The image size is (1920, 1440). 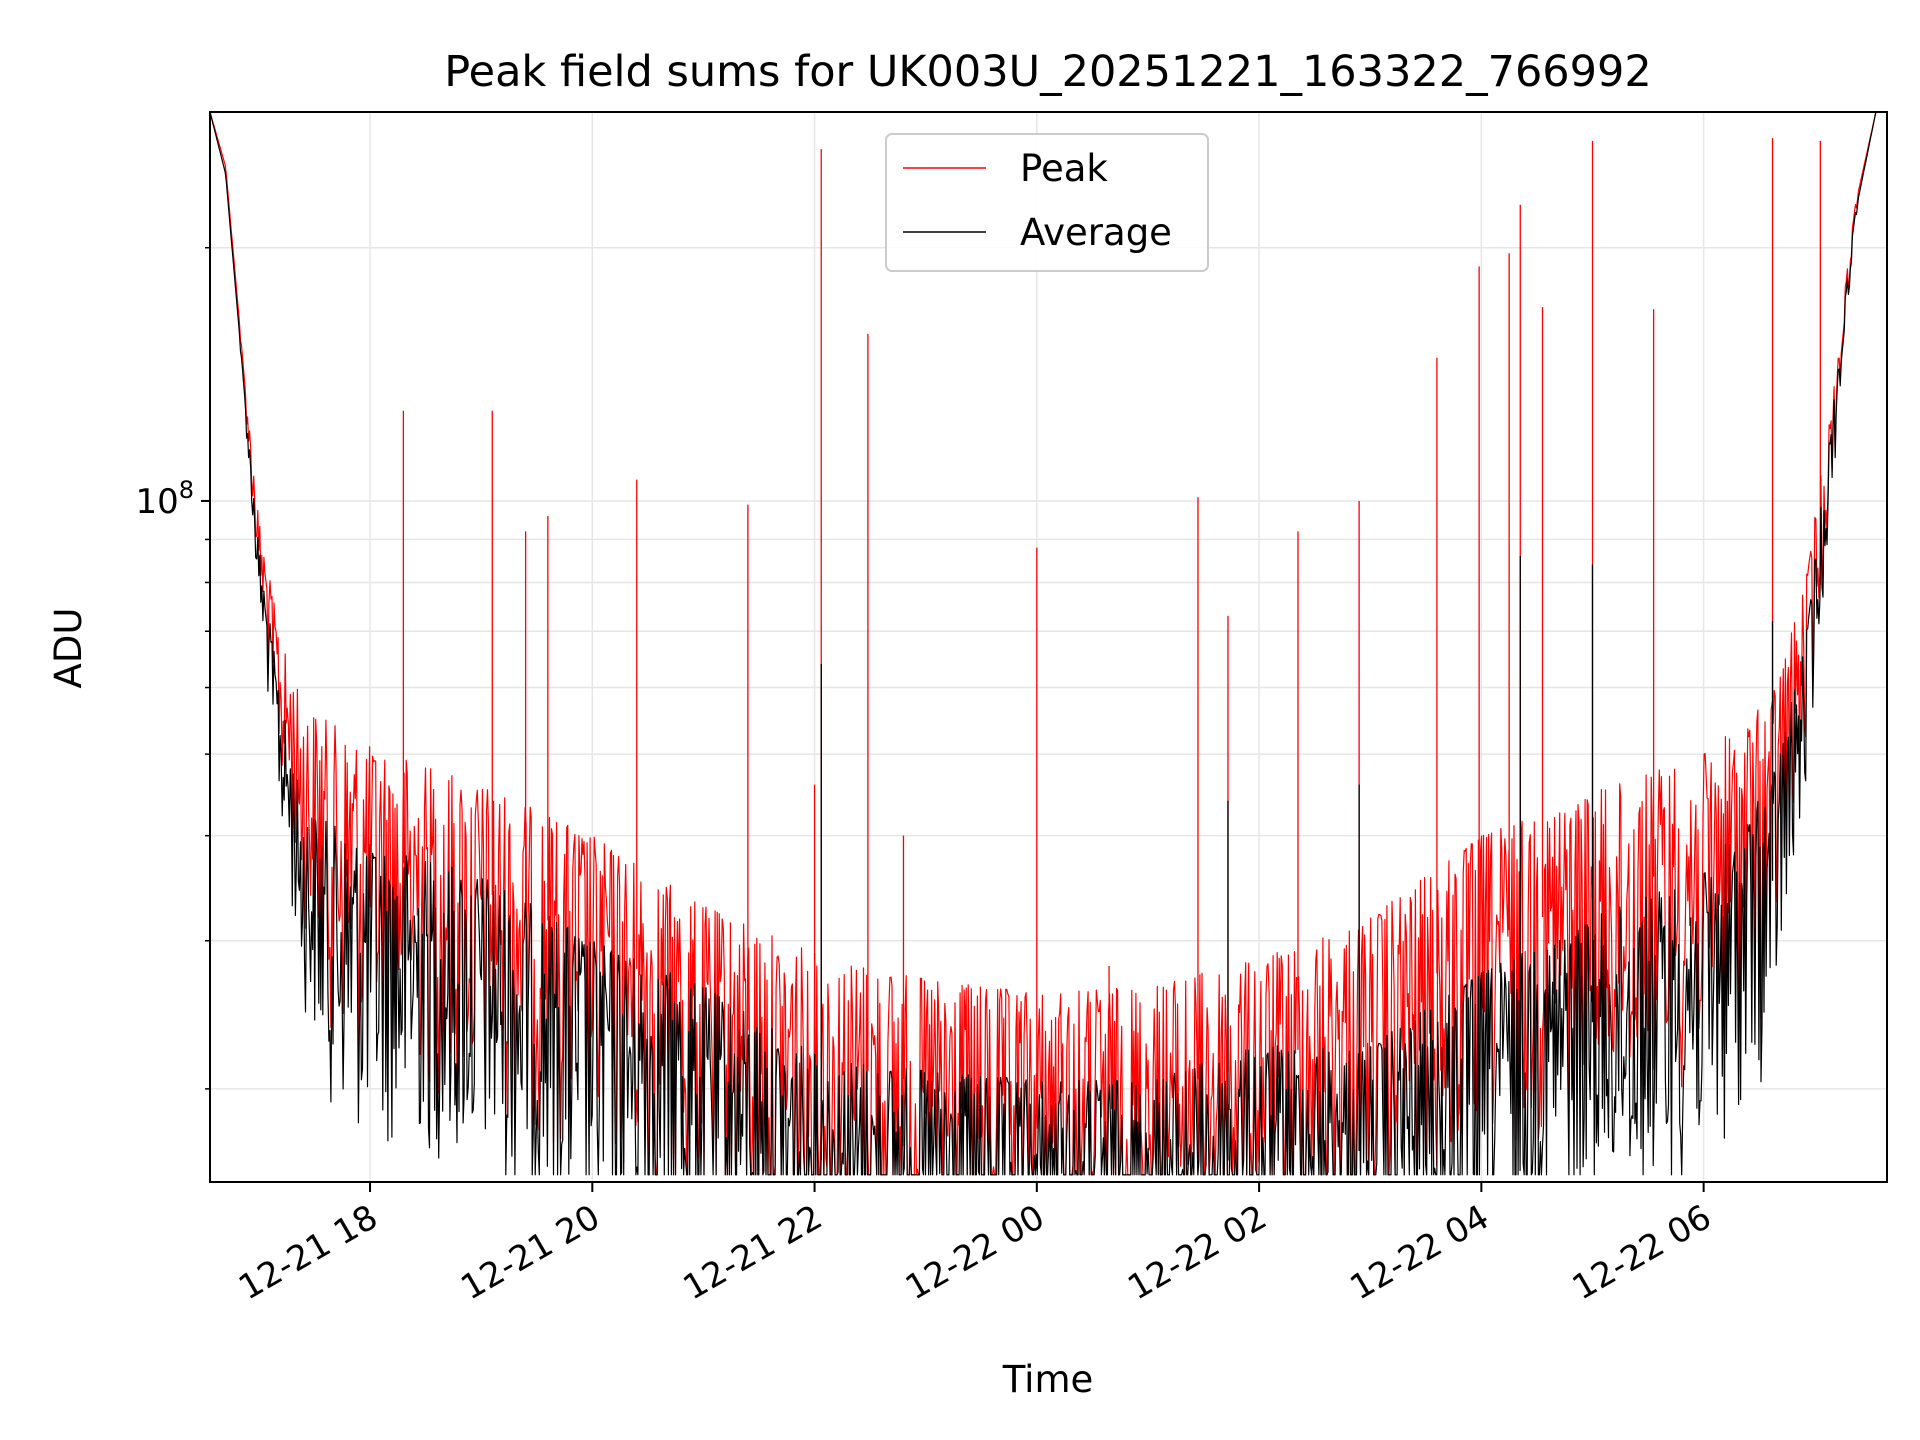 What do you see at coordinates (1048, 1379) in the screenshot?
I see `x-axis-label: Time` at bounding box center [1048, 1379].